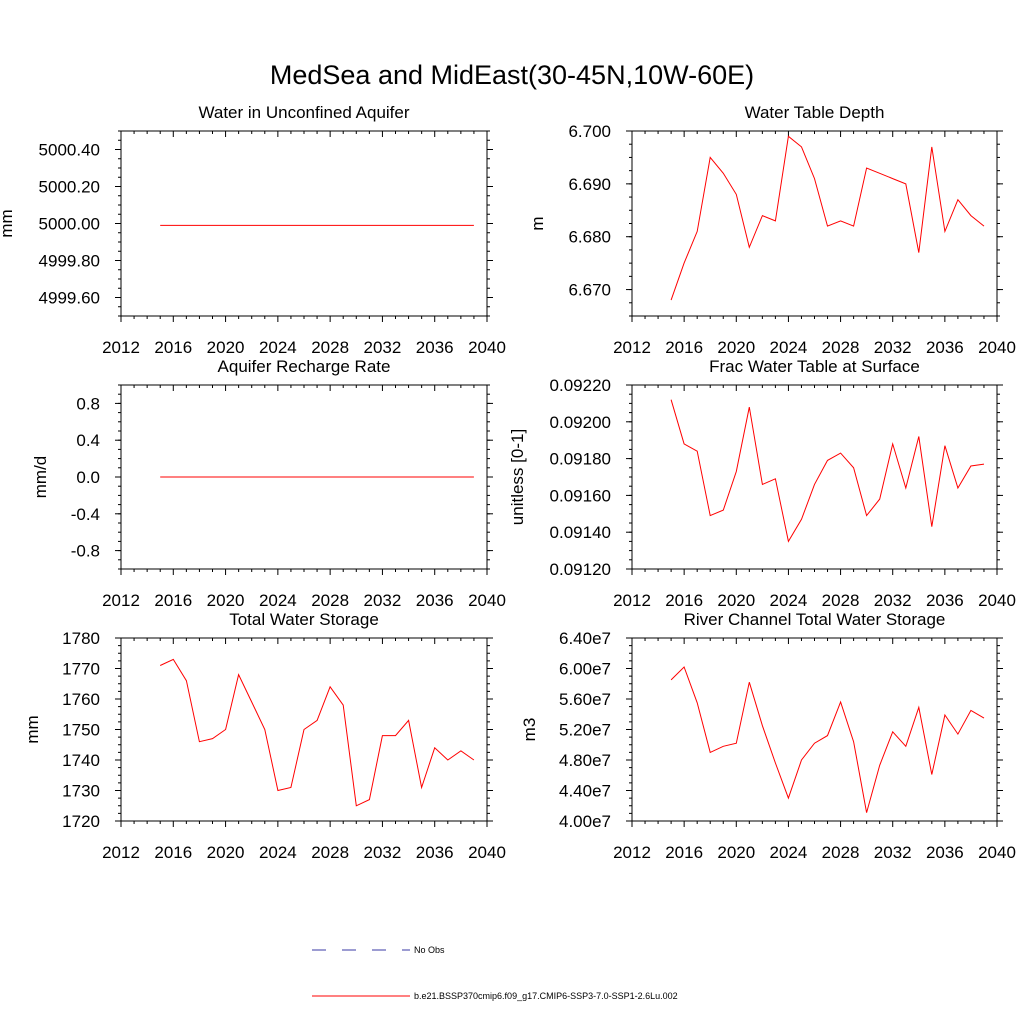  I want to click on panel-title: Water Table Depth, so click(815, 112).